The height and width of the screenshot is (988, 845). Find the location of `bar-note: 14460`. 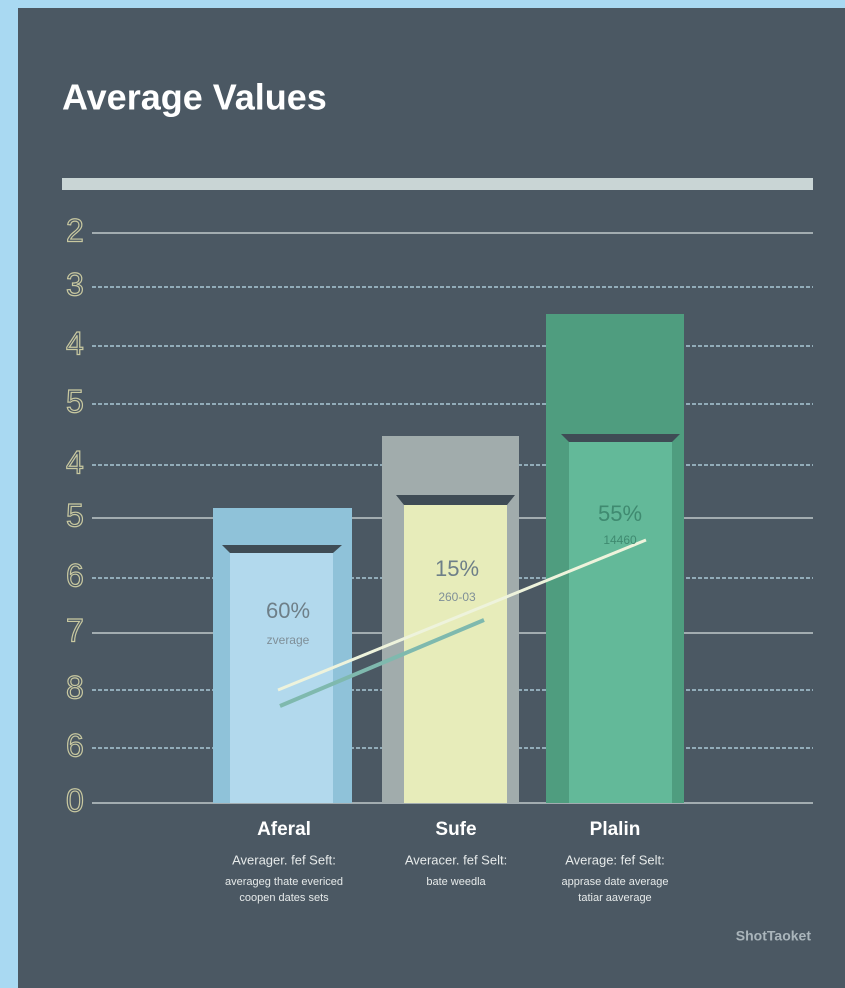

bar-note: 14460 is located at coordinates (620, 540).